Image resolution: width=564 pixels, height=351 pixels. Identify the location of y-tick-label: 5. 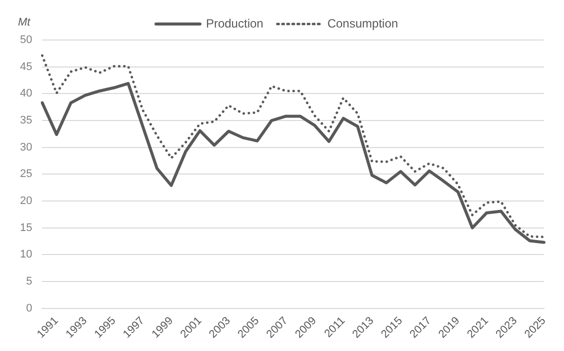
(29, 282).